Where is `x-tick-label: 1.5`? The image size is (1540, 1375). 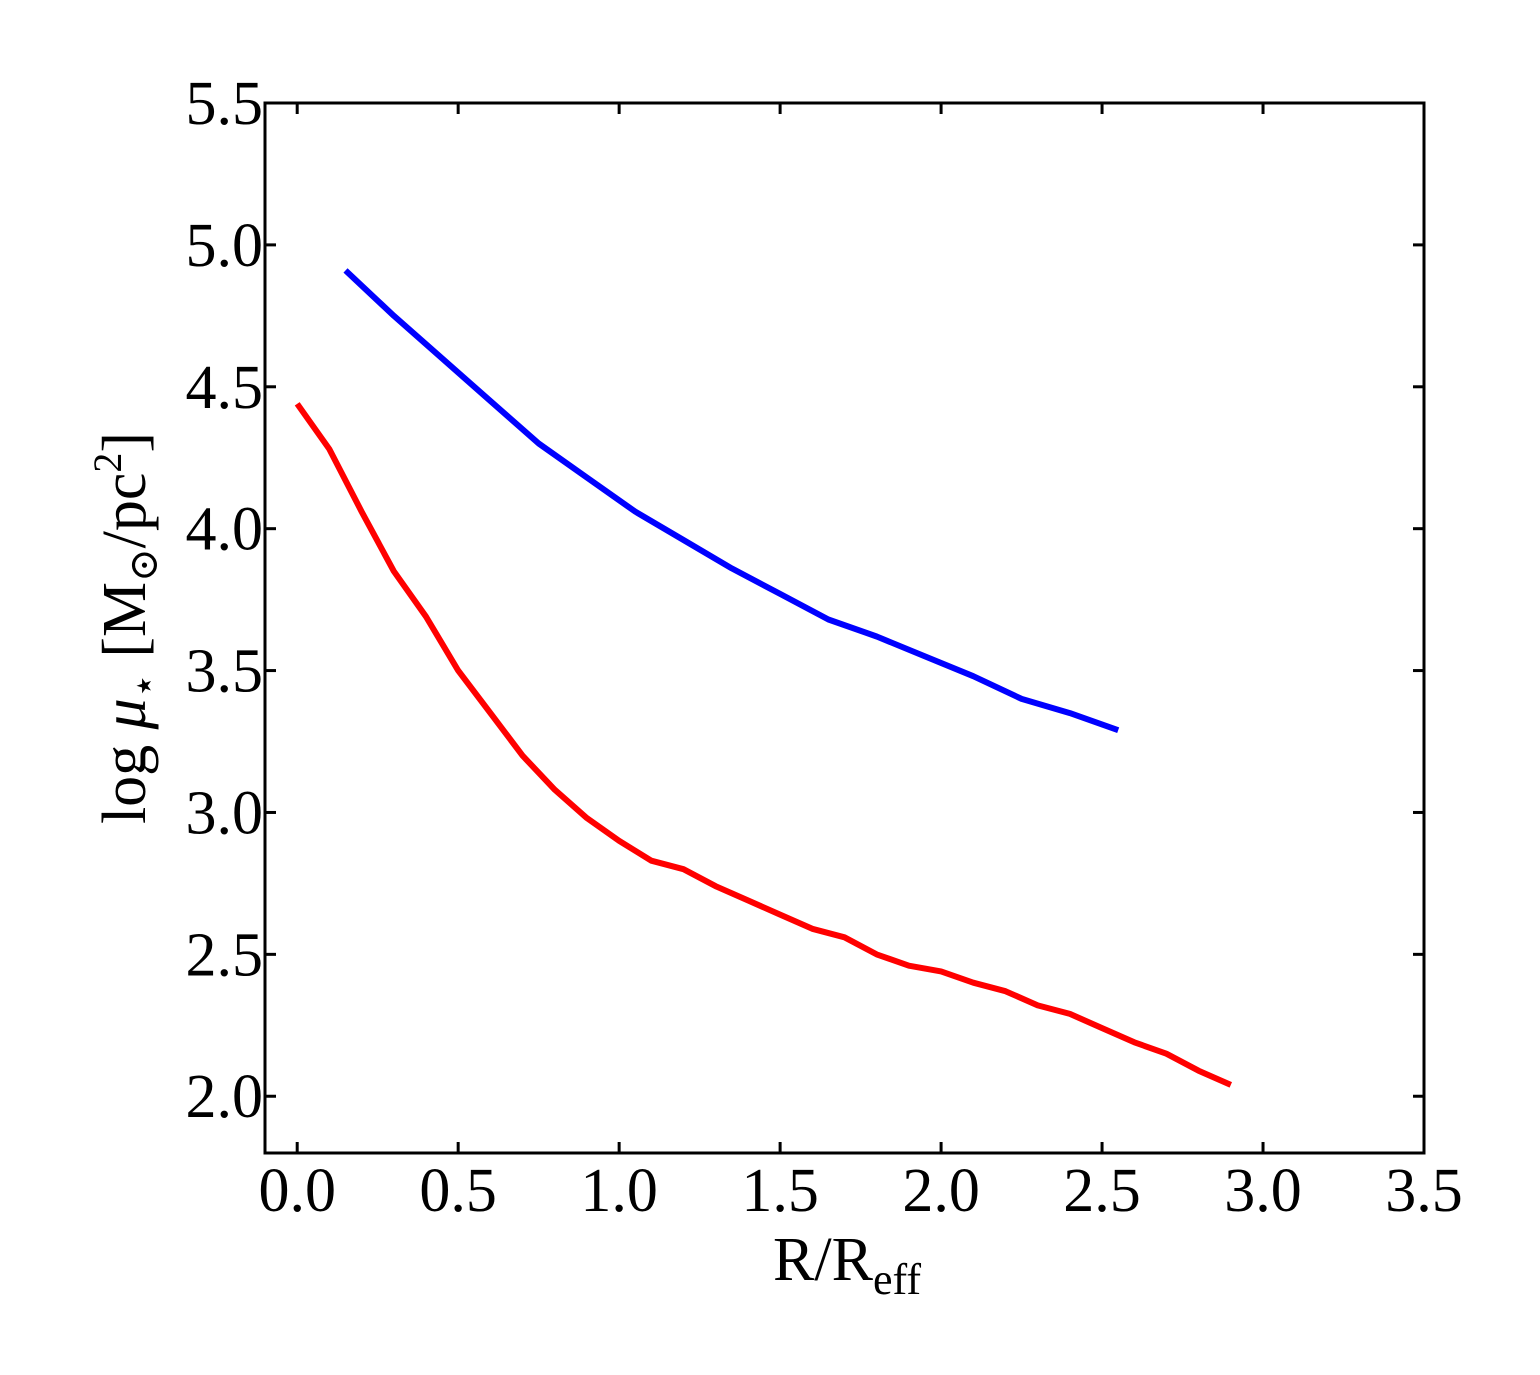 x-tick-label: 1.5 is located at coordinates (780, 1191).